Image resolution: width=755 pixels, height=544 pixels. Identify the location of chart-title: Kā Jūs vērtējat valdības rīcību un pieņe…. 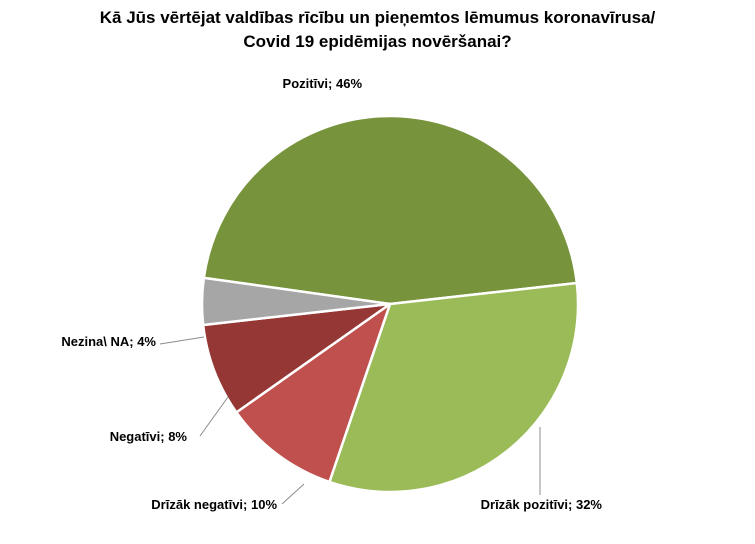
(377, 30).